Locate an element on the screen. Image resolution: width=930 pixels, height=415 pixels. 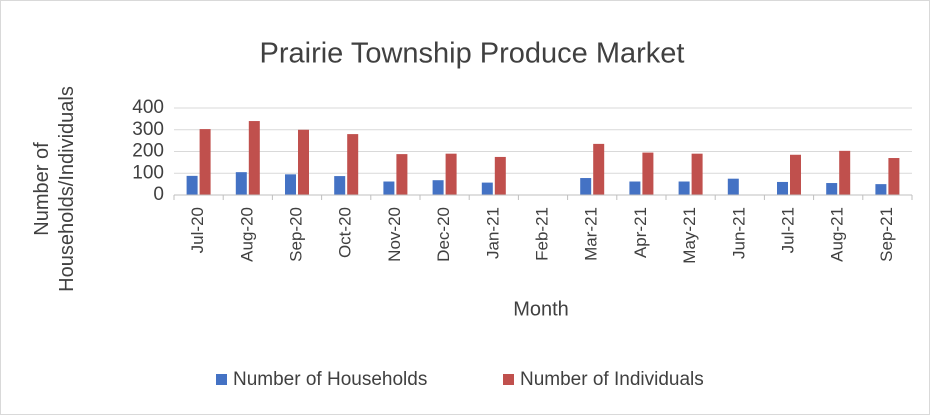
y-tick-label: 0 is located at coordinates (158, 194).